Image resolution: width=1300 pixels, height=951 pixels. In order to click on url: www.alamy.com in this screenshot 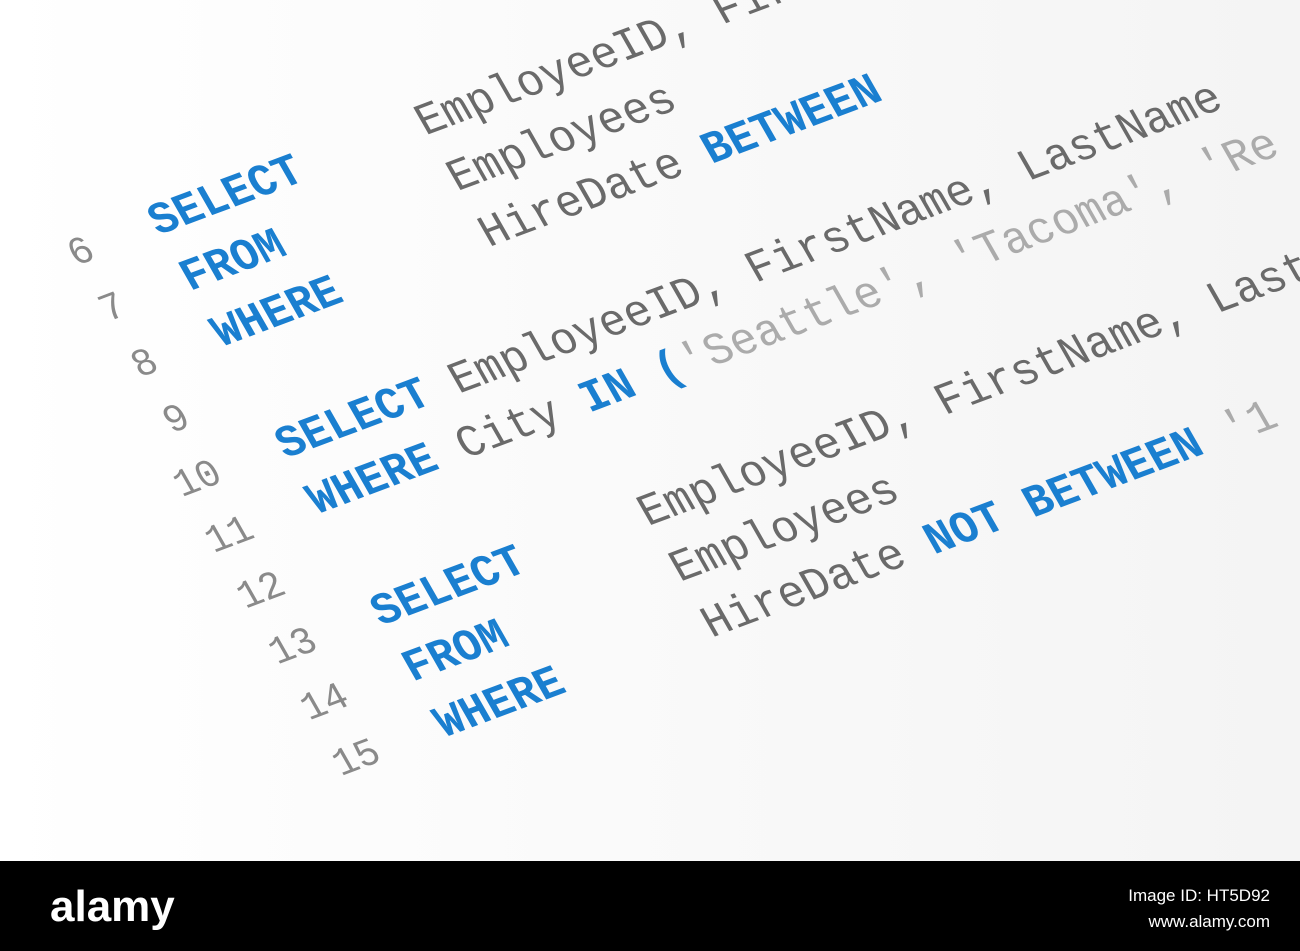, I will do `click(1208, 921)`.